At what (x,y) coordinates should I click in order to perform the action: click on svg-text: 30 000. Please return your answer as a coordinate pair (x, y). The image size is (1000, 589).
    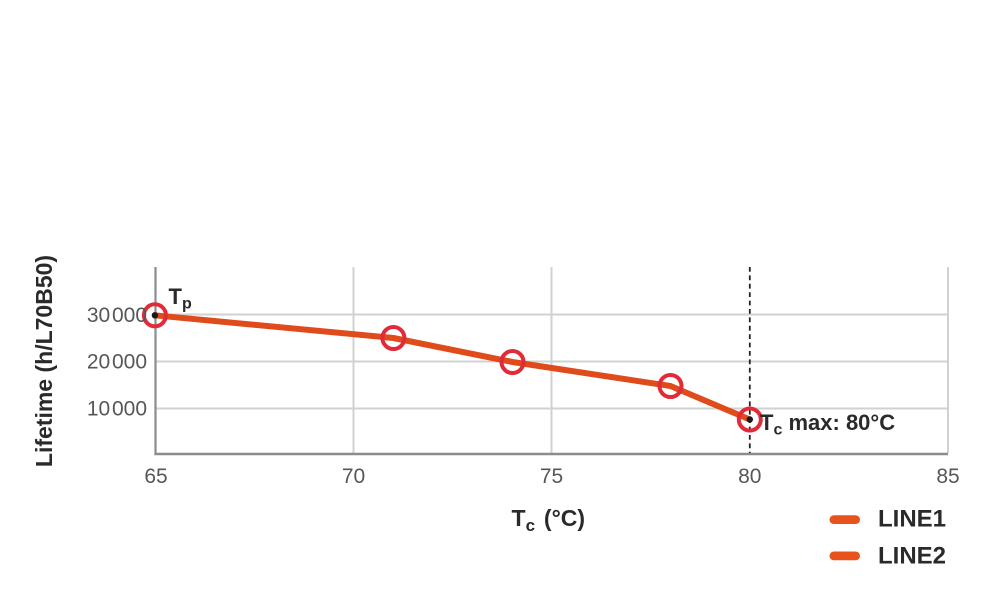
    Looking at the image, I should click on (117, 315).